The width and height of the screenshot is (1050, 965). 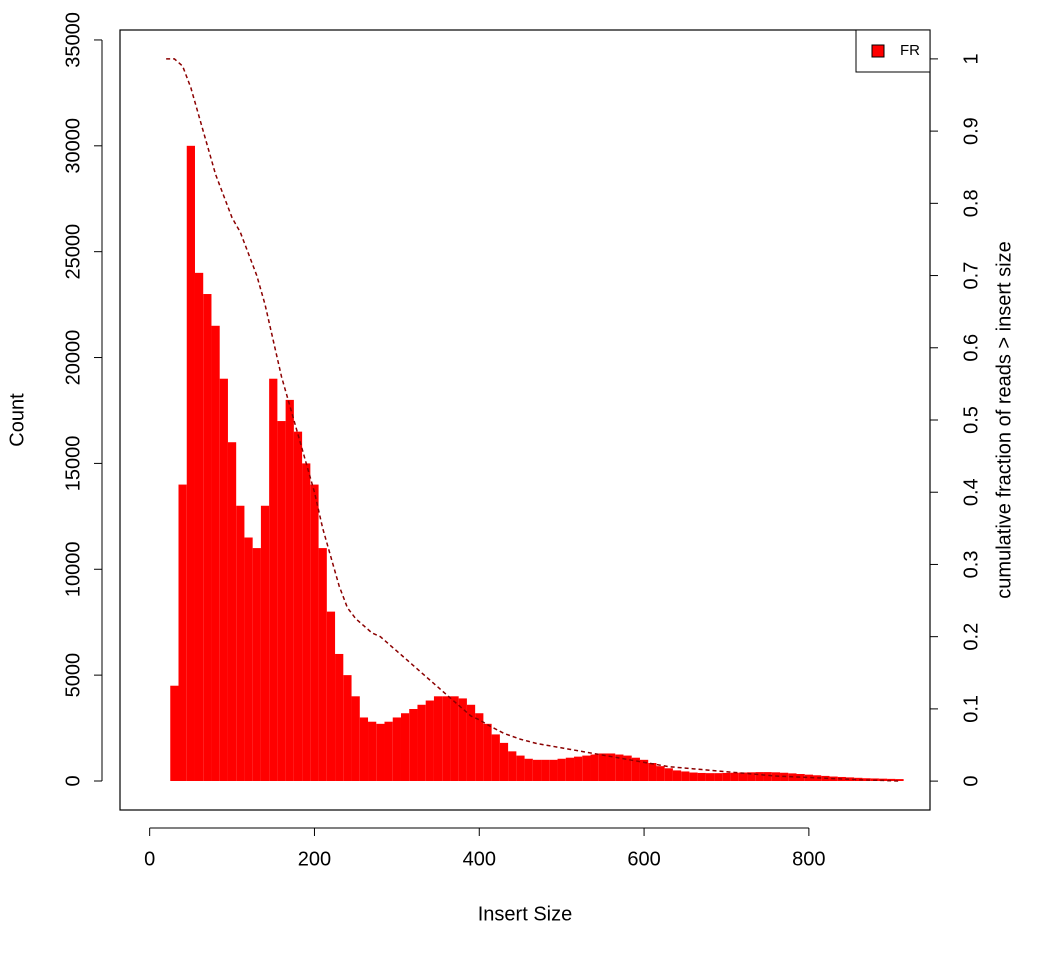 I want to click on y2-tick-label: 0.7, so click(x=971, y=276).